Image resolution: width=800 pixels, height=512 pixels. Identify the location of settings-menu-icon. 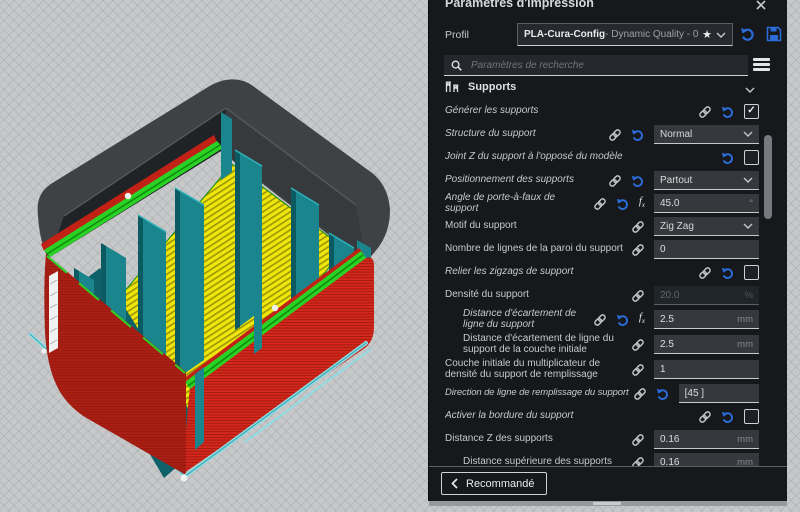
(761, 65).